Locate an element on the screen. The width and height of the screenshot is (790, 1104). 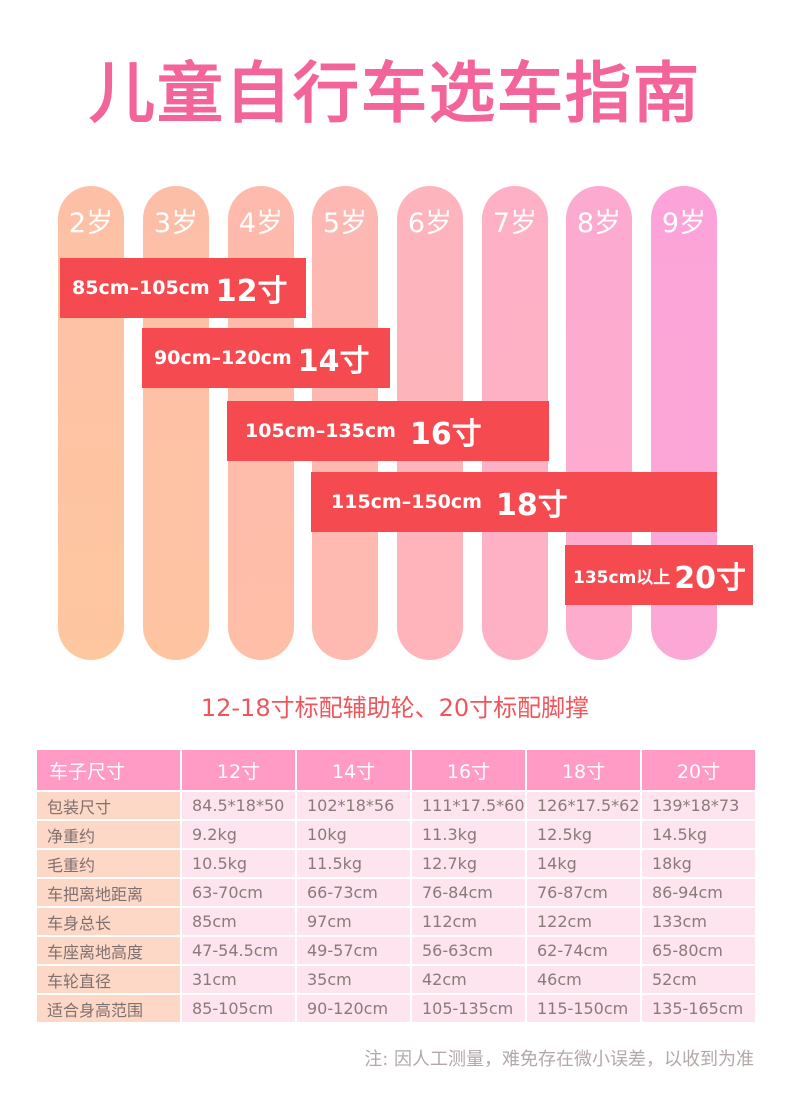
table-cell: 122cm is located at coordinates (583, 921).